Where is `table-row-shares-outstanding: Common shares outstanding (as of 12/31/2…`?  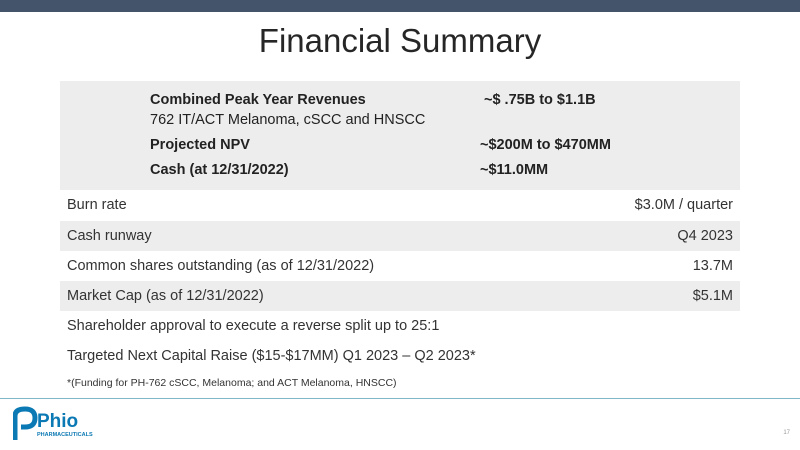 table-row-shares-outstanding: Common shares outstanding (as of 12/31/2… is located at coordinates (400, 266).